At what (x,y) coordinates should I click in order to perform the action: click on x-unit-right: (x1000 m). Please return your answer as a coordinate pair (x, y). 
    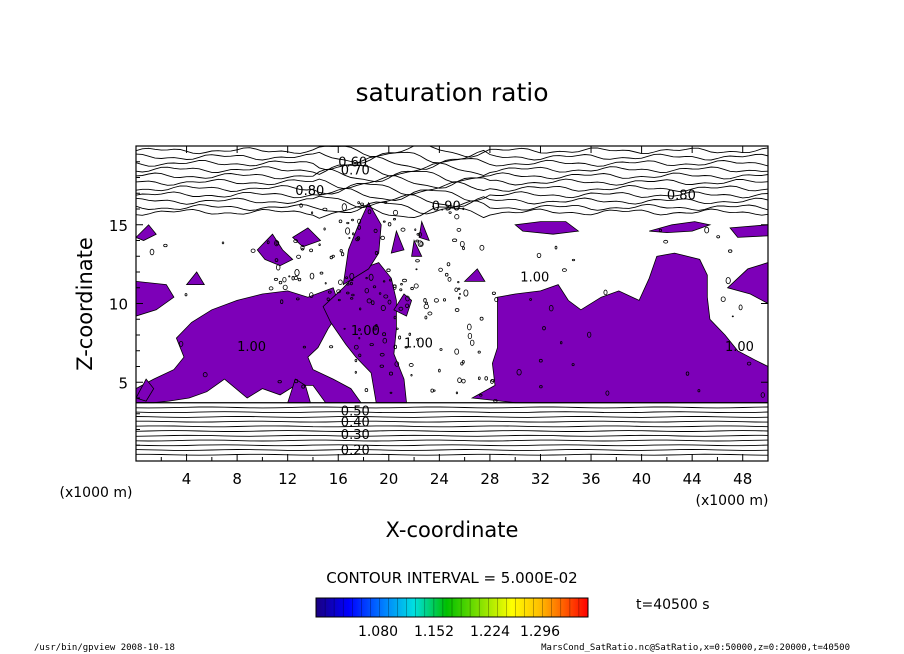
    Looking at the image, I should click on (732, 501).